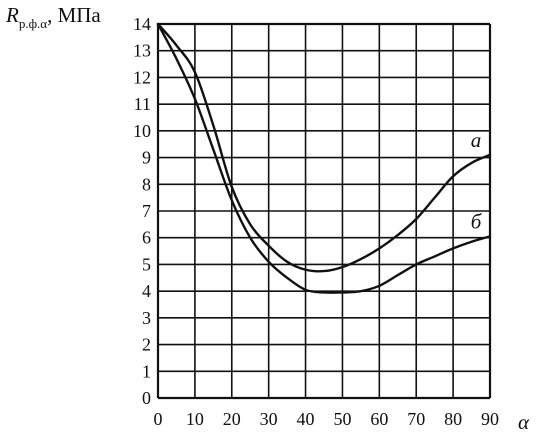 This screenshot has width=546, height=437. I want to click on y-tick-label: 0, so click(146, 398).